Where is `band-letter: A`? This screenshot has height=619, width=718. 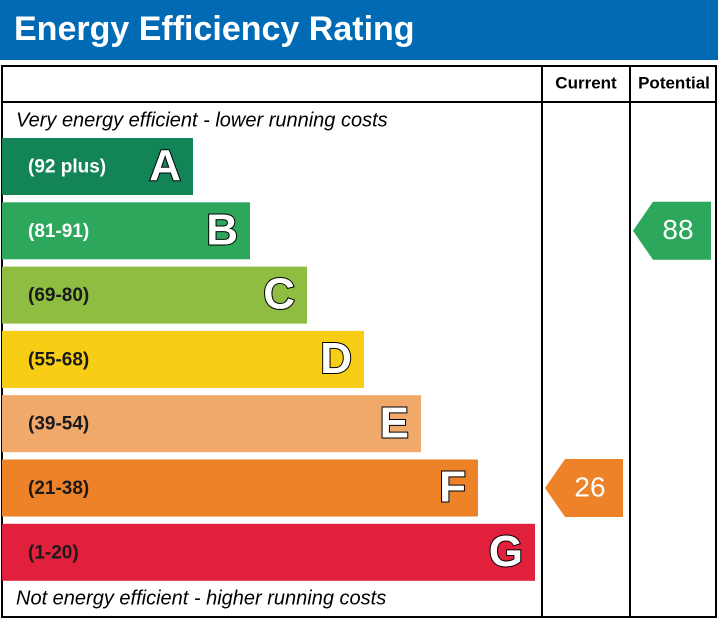 band-letter: A is located at coordinates (165, 165).